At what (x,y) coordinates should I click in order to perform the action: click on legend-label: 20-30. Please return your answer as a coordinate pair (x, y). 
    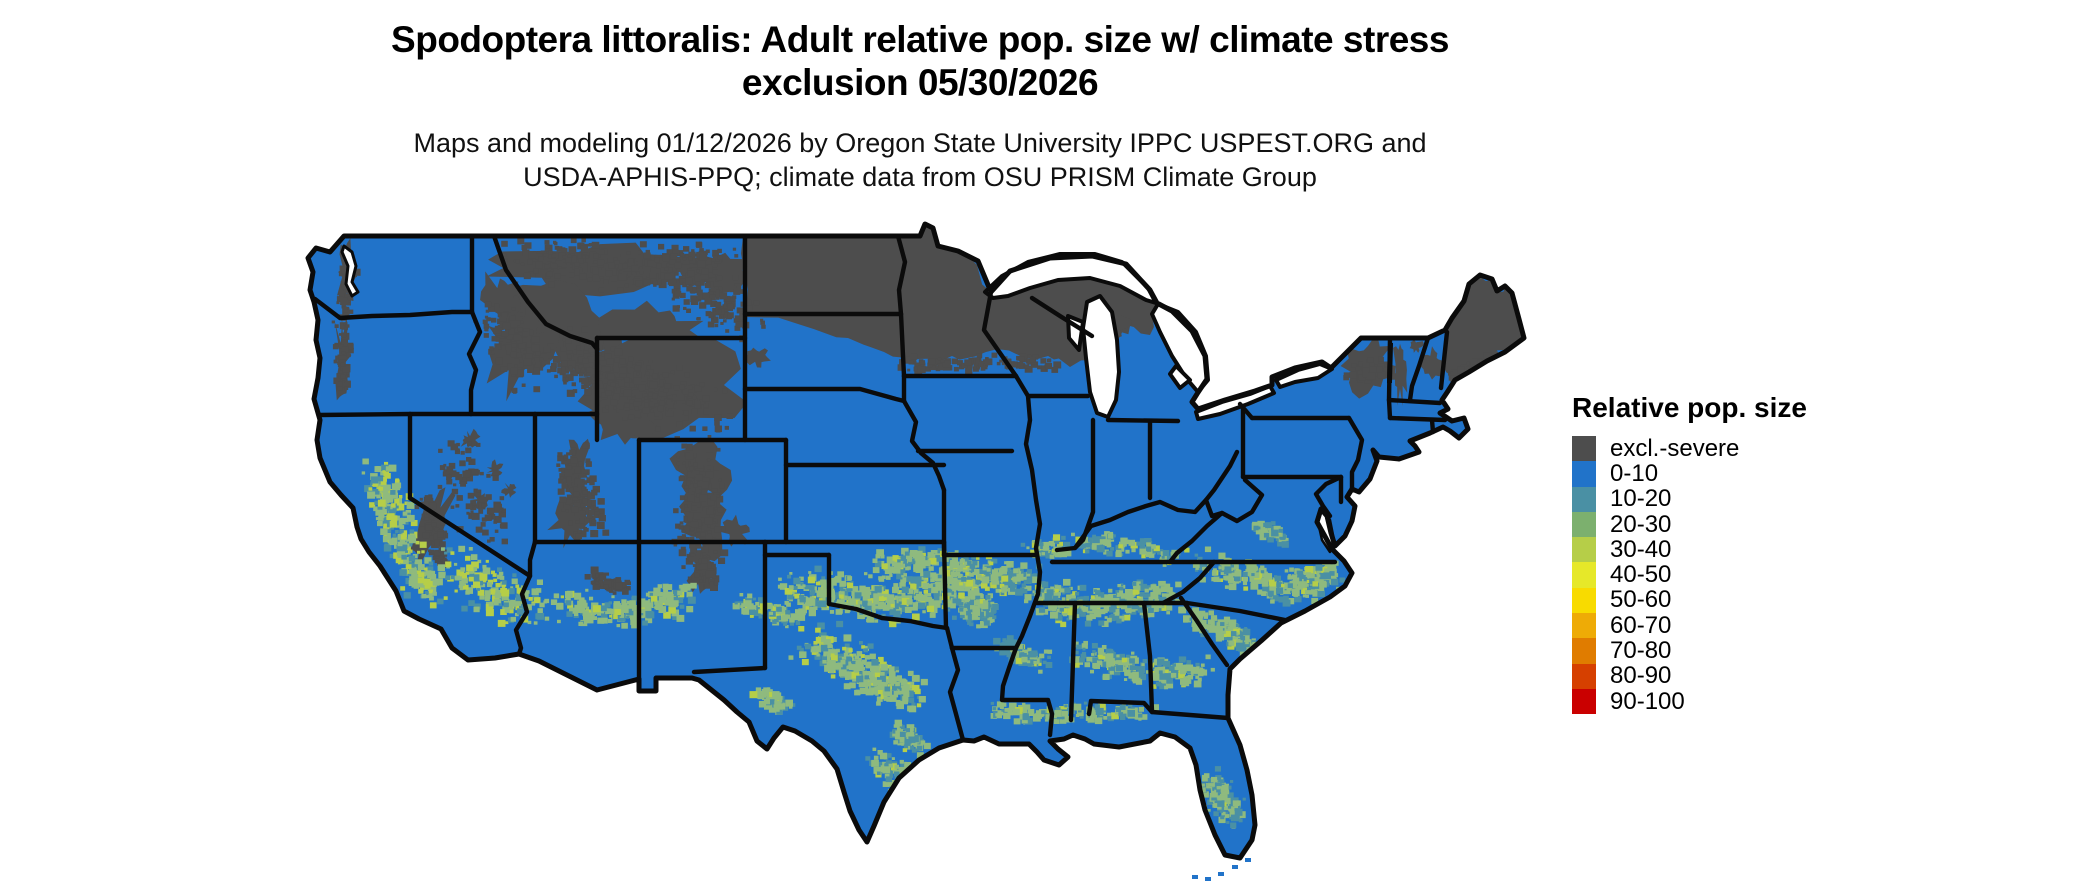
    Looking at the image, I should click on (1641, 524).